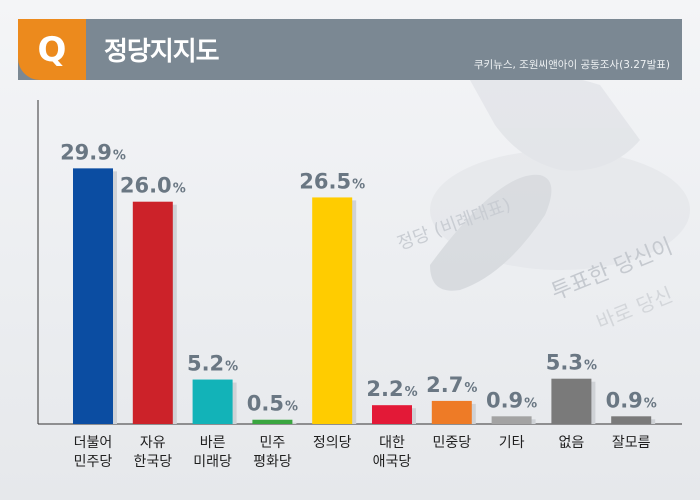 This screenshot has width=700, height=504. I want to click on header-bar, so click(350, 49).